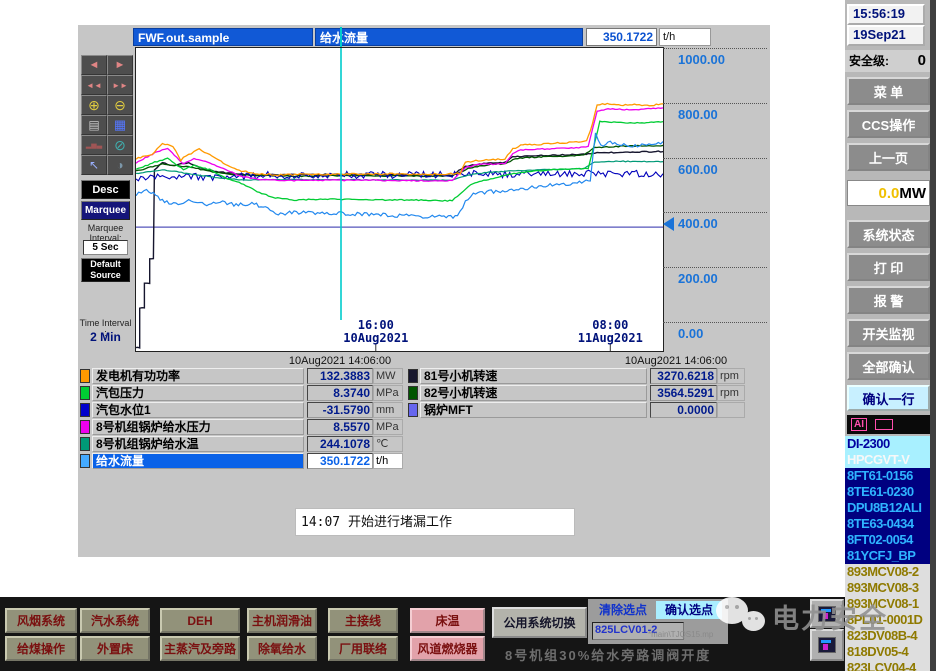 This screenshot has height=671, width=936. What do you see at coordinates (888, 398) in the screenshot?
I see `confirm-one-line-button: 确认一行` at bounding box center [888, 398].